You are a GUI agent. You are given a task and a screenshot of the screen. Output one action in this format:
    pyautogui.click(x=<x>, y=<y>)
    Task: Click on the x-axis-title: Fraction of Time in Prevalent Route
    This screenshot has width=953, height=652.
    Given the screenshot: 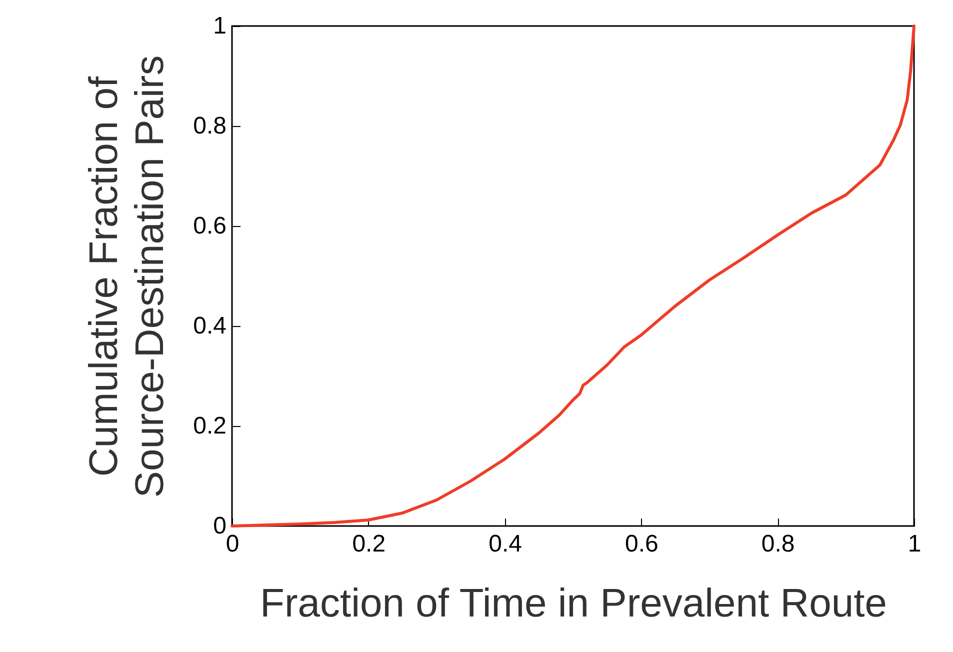 What is the action you would take?
    pyautogui.click(x=573, y=604)
    